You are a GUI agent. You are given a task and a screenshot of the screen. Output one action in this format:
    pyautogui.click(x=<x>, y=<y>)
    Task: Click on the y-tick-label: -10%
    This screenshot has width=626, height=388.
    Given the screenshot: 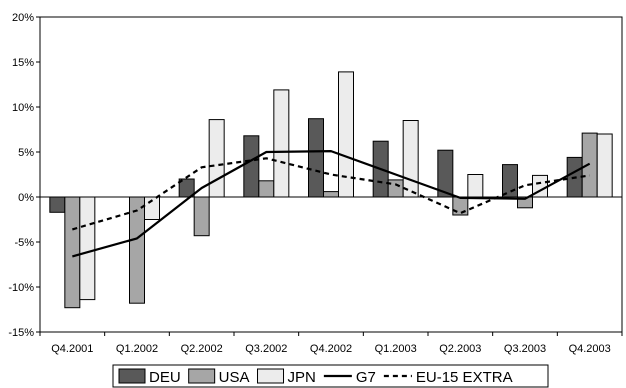 What is the action you would take?
    pyautogui.click(x=21, y=288)
    